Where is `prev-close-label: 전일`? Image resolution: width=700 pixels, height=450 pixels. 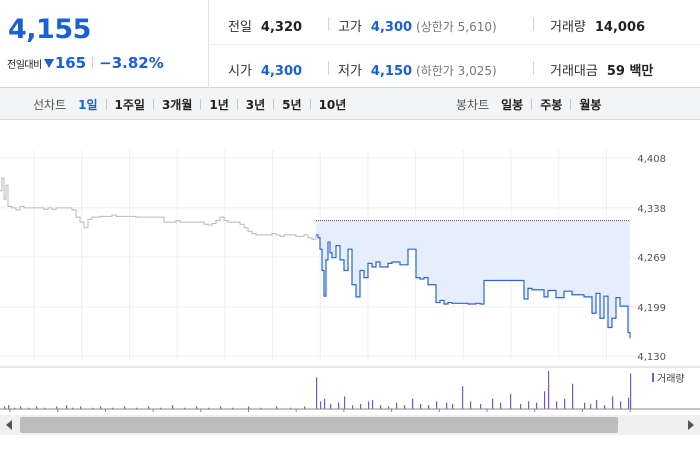 prev-close-label: 전일 is located at coordinates (240, 27).